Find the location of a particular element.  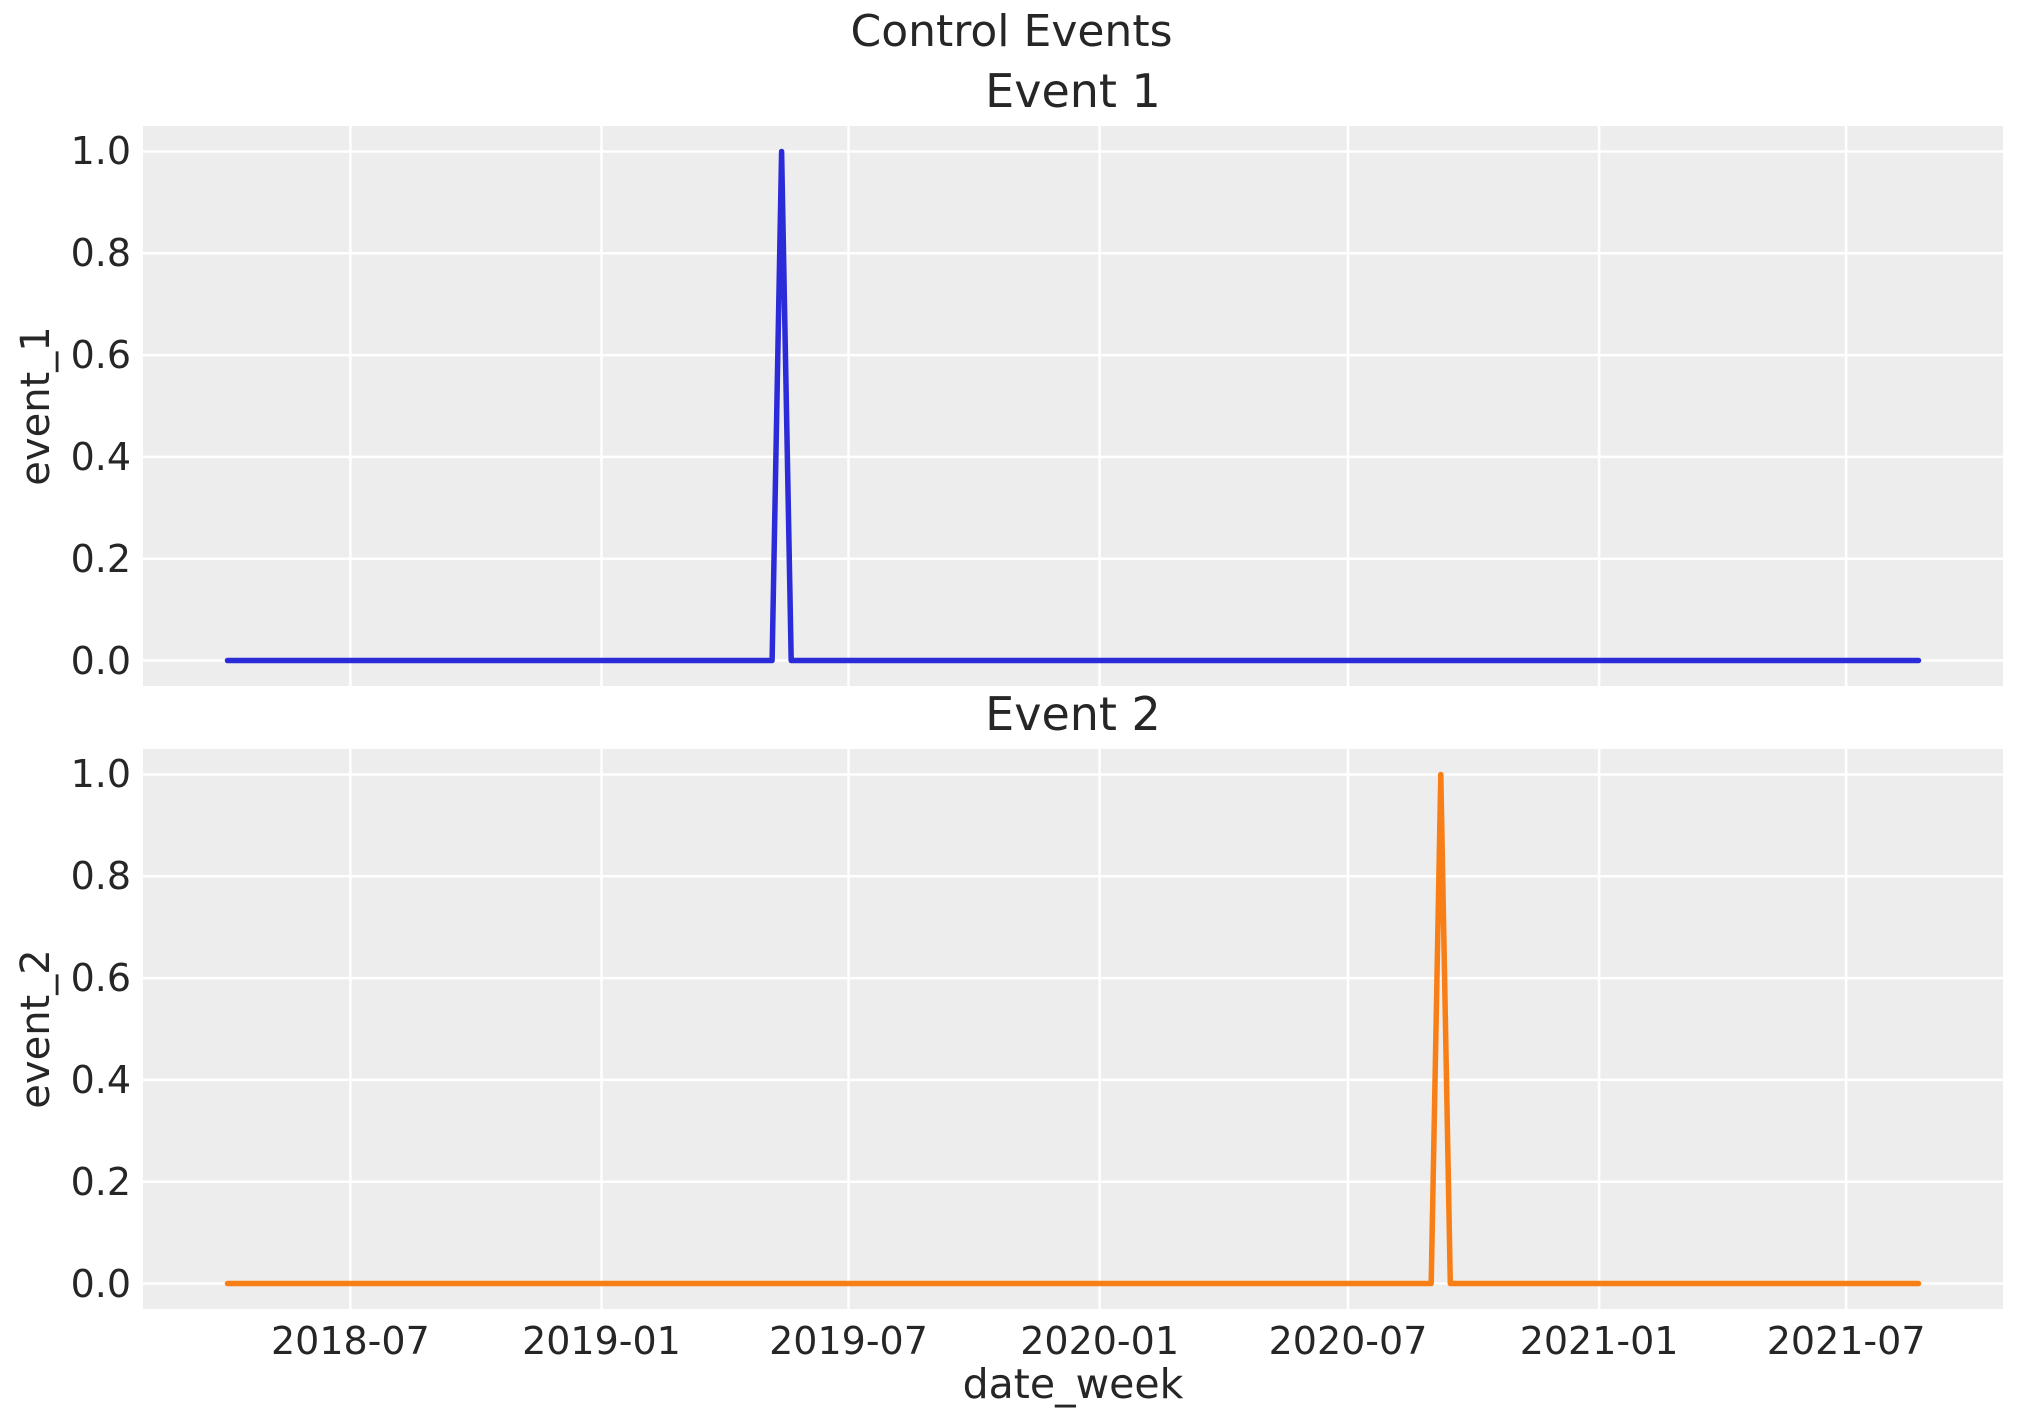

x-tick-label: 2020-07 is located at coordinates (1348, 1341).